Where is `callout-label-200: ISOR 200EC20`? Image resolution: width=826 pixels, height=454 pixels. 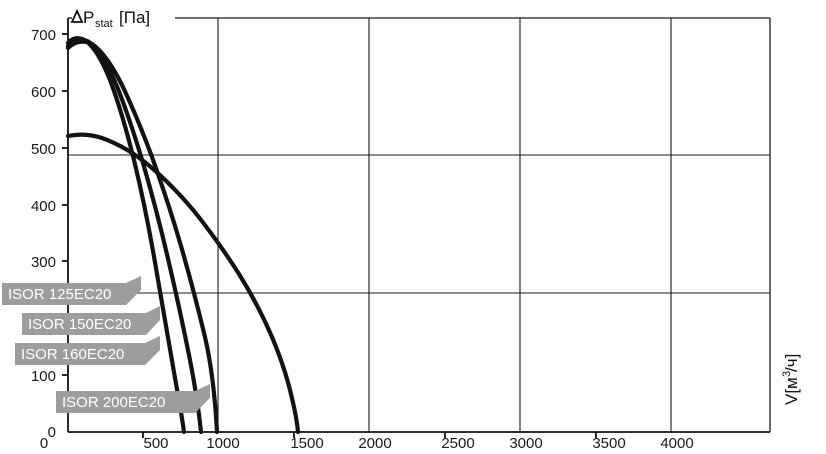
callout-label-200: ISOR 200EC20 is located at coordinates (113, 402).